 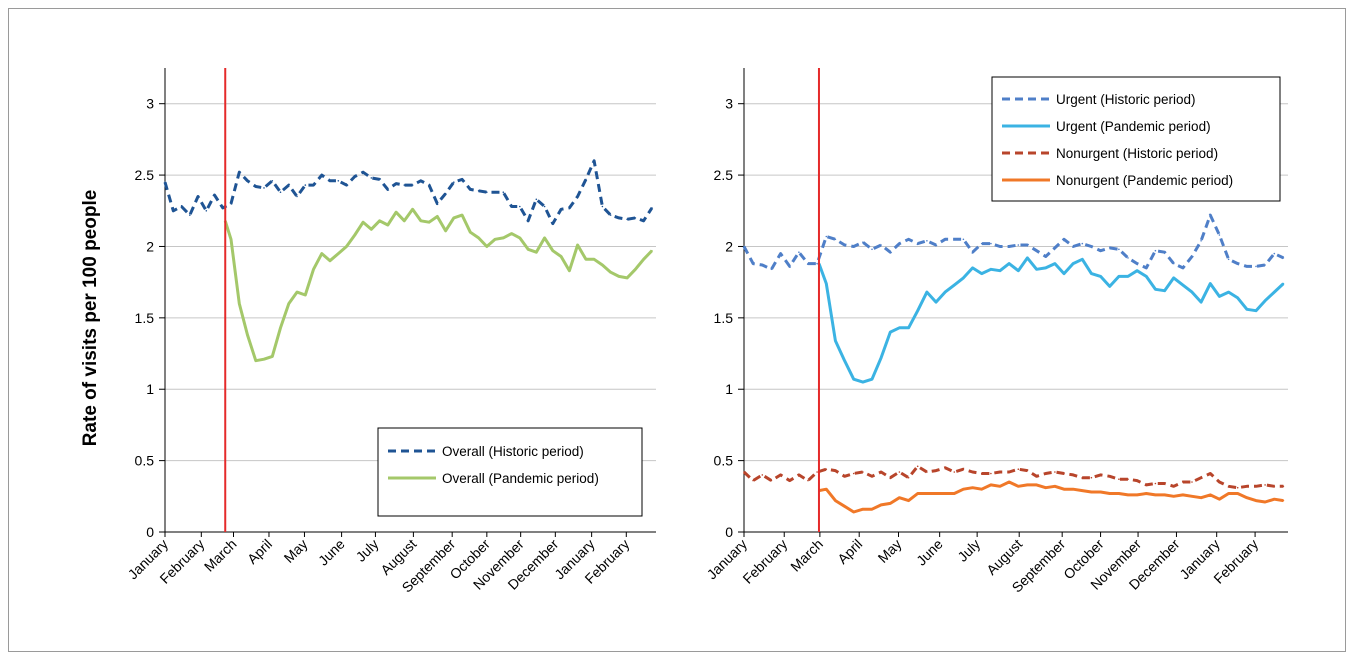 What do you see at coordinates (724, 461) in the screenshot?
I see `y-tick-label: 0.5` at bounding box center [724, 461].